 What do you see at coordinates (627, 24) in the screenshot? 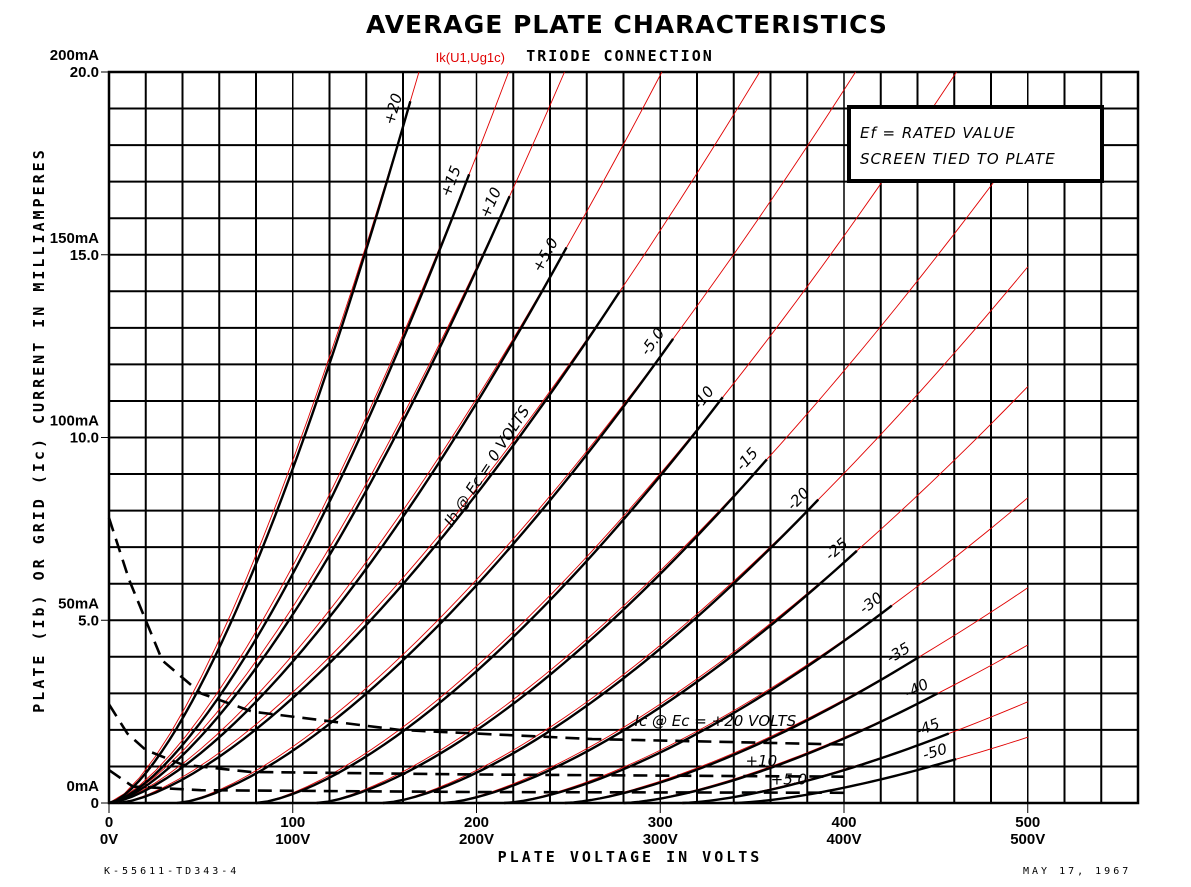
I see `chart-title: AVERAGE PLATE CHARACTERISTICS` at bounding box center [627, 24].